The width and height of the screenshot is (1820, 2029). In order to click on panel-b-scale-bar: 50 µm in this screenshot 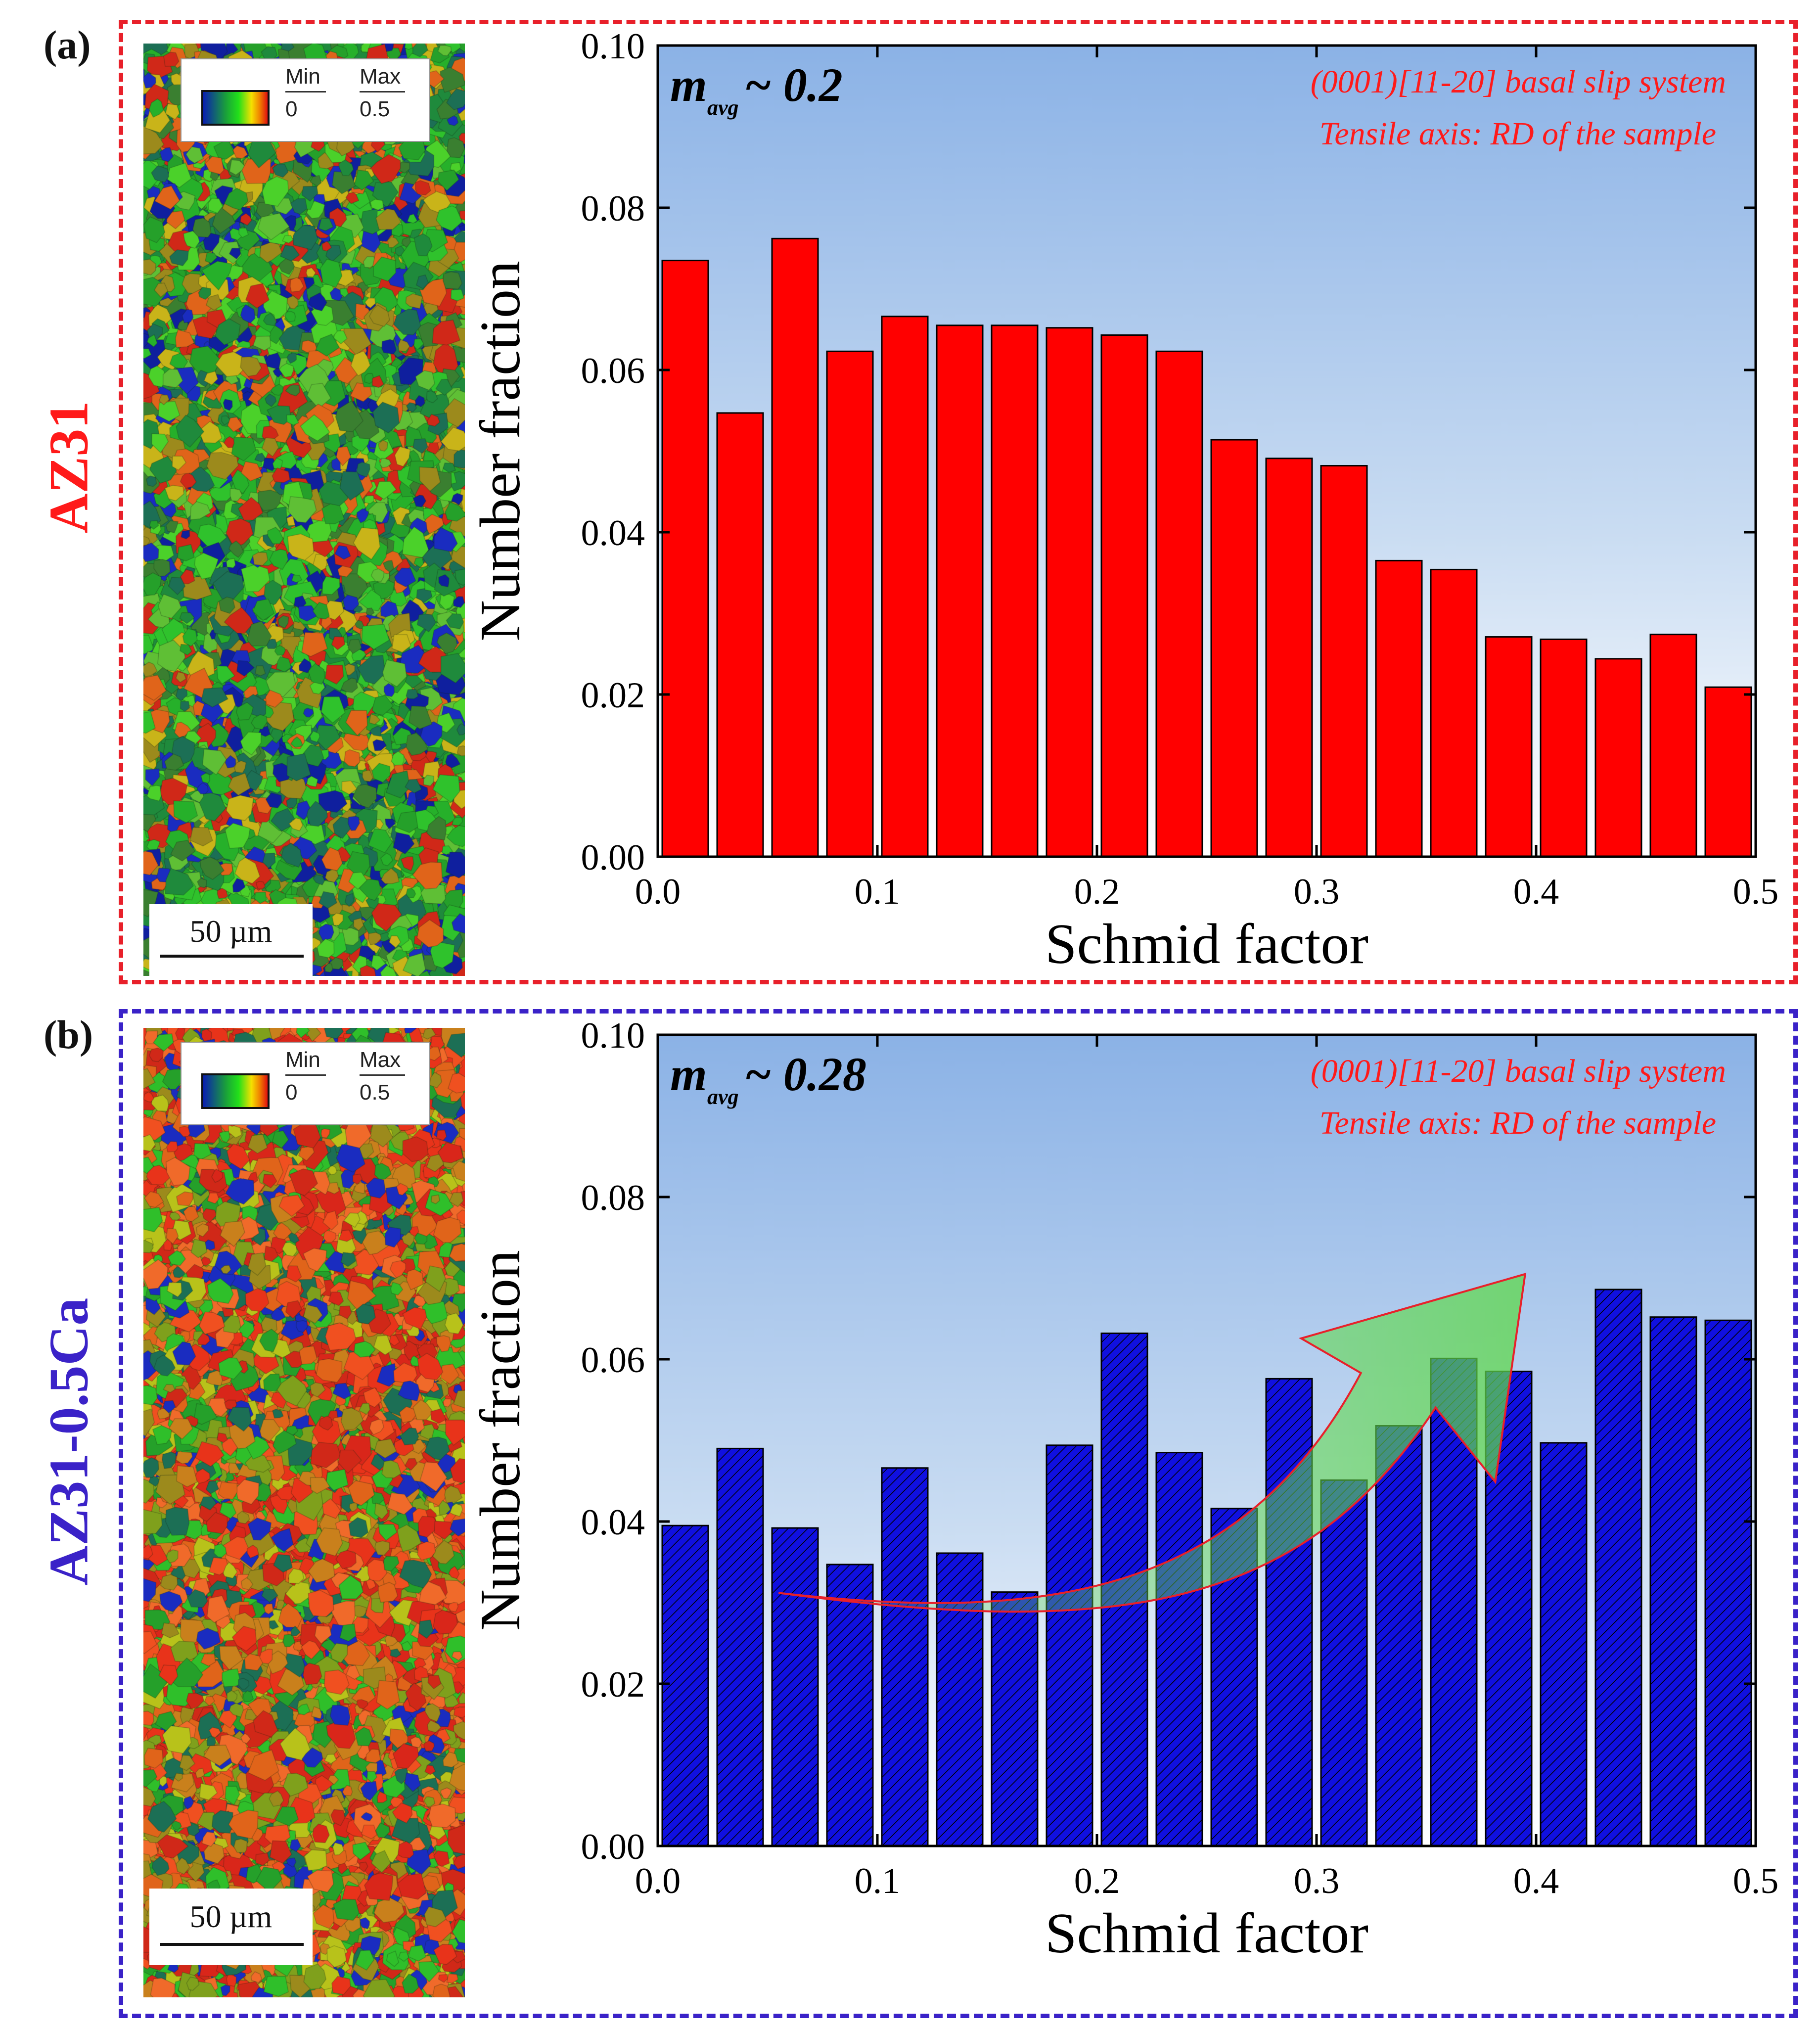, I will do `click(231, 1927)`.